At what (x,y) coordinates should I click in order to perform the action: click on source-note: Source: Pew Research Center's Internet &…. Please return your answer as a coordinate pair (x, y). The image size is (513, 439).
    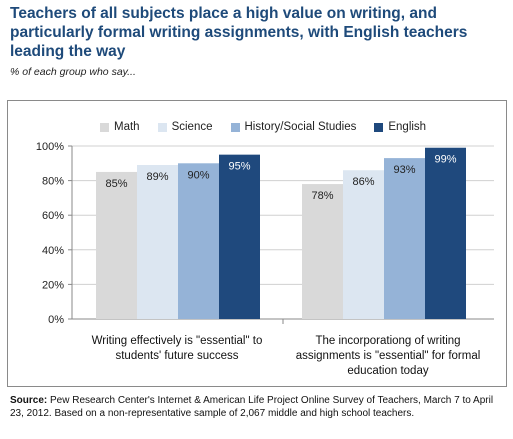
    Looking at the image, I should click on (259, 407).